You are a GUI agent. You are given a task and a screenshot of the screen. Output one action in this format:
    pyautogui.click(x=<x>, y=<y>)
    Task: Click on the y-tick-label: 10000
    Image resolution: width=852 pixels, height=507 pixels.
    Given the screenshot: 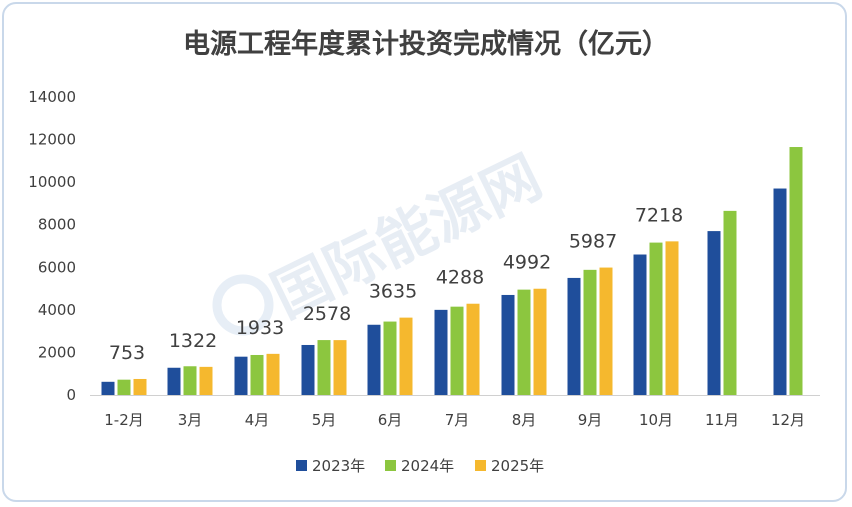 What is the action you would take?
    pyautogui.click(x=52, y=182)
    